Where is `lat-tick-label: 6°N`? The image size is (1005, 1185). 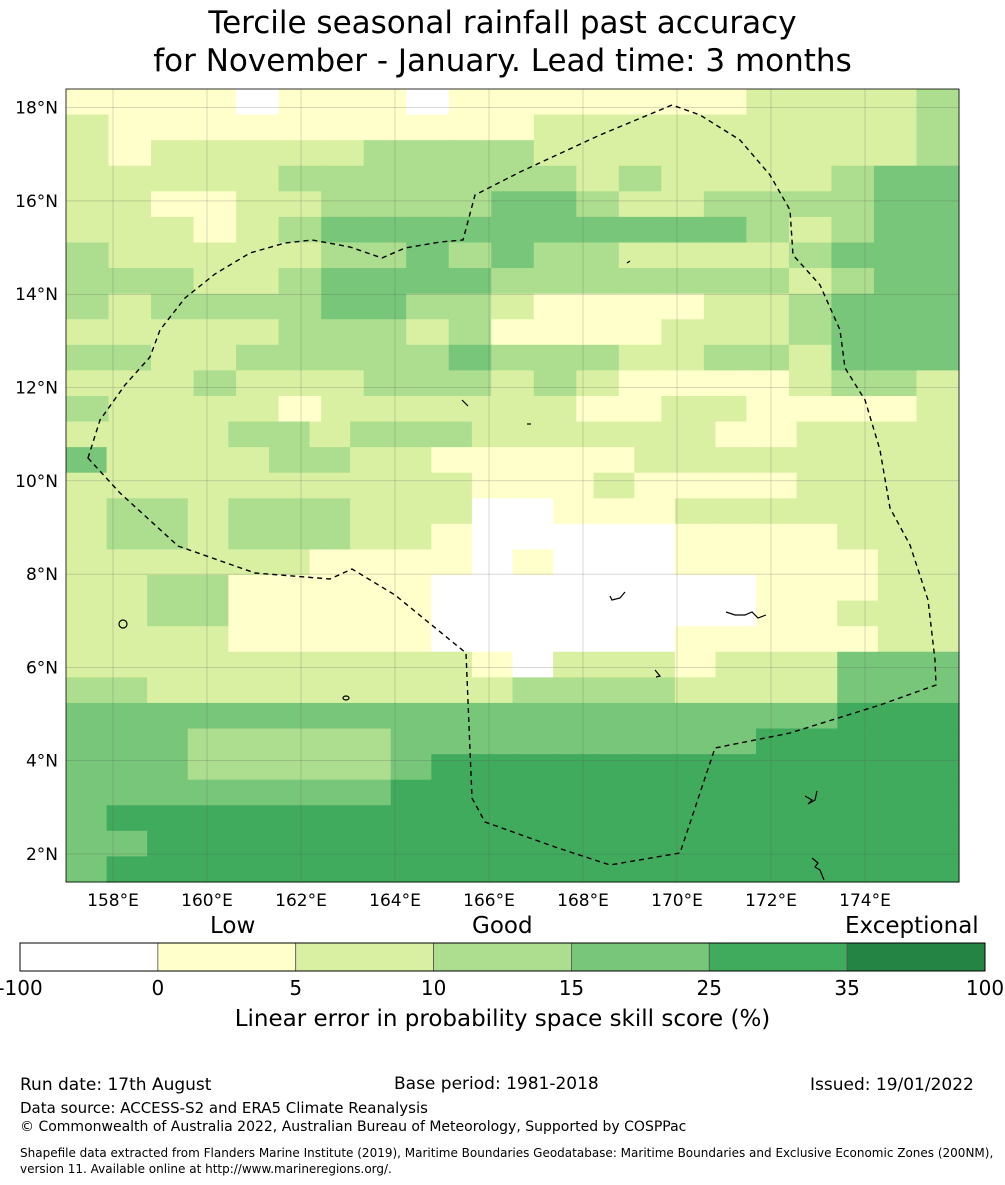
lat-tick-label: 6°N is located at coordinates (42, 668).